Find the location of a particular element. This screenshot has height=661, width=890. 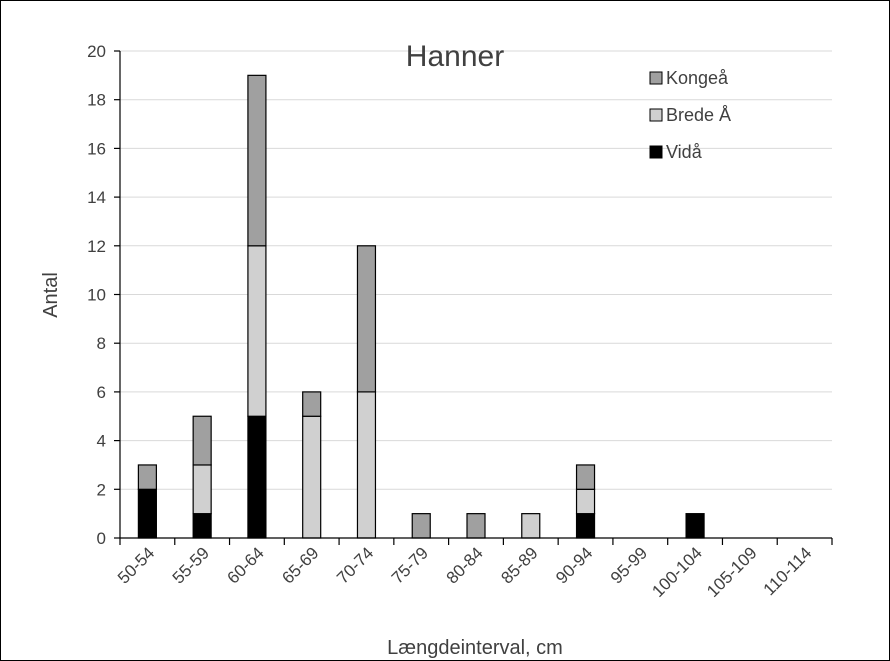

x-tick-label: 50-54 is located at coordinates (136, 565).